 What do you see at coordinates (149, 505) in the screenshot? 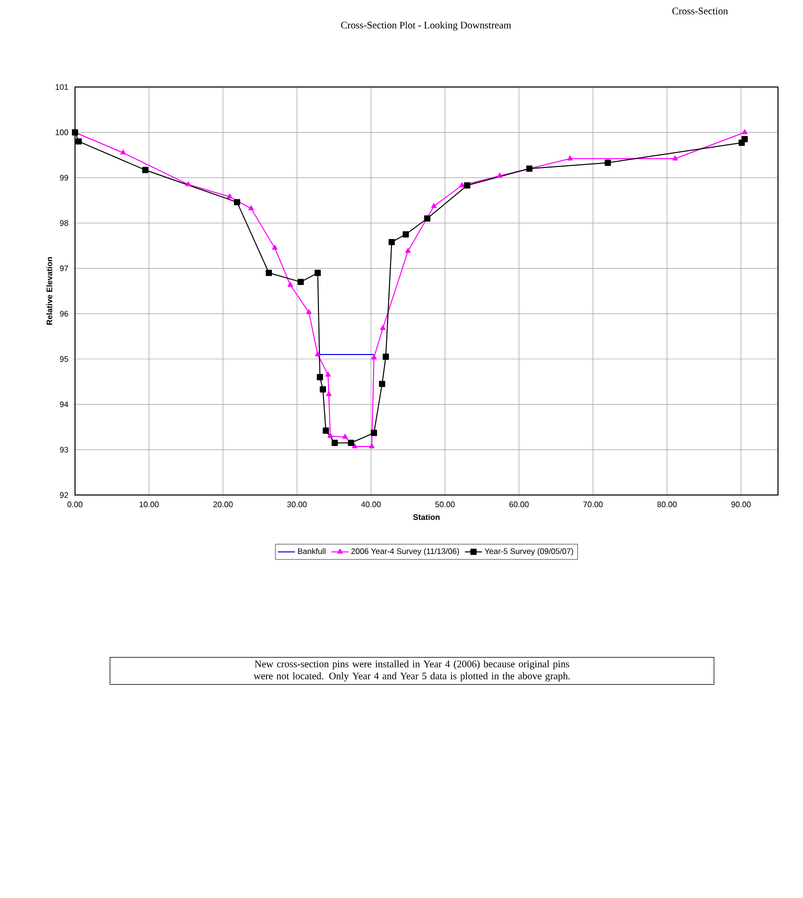
I see `x-tick-label: 10.00` at bounding box center [149, 505].